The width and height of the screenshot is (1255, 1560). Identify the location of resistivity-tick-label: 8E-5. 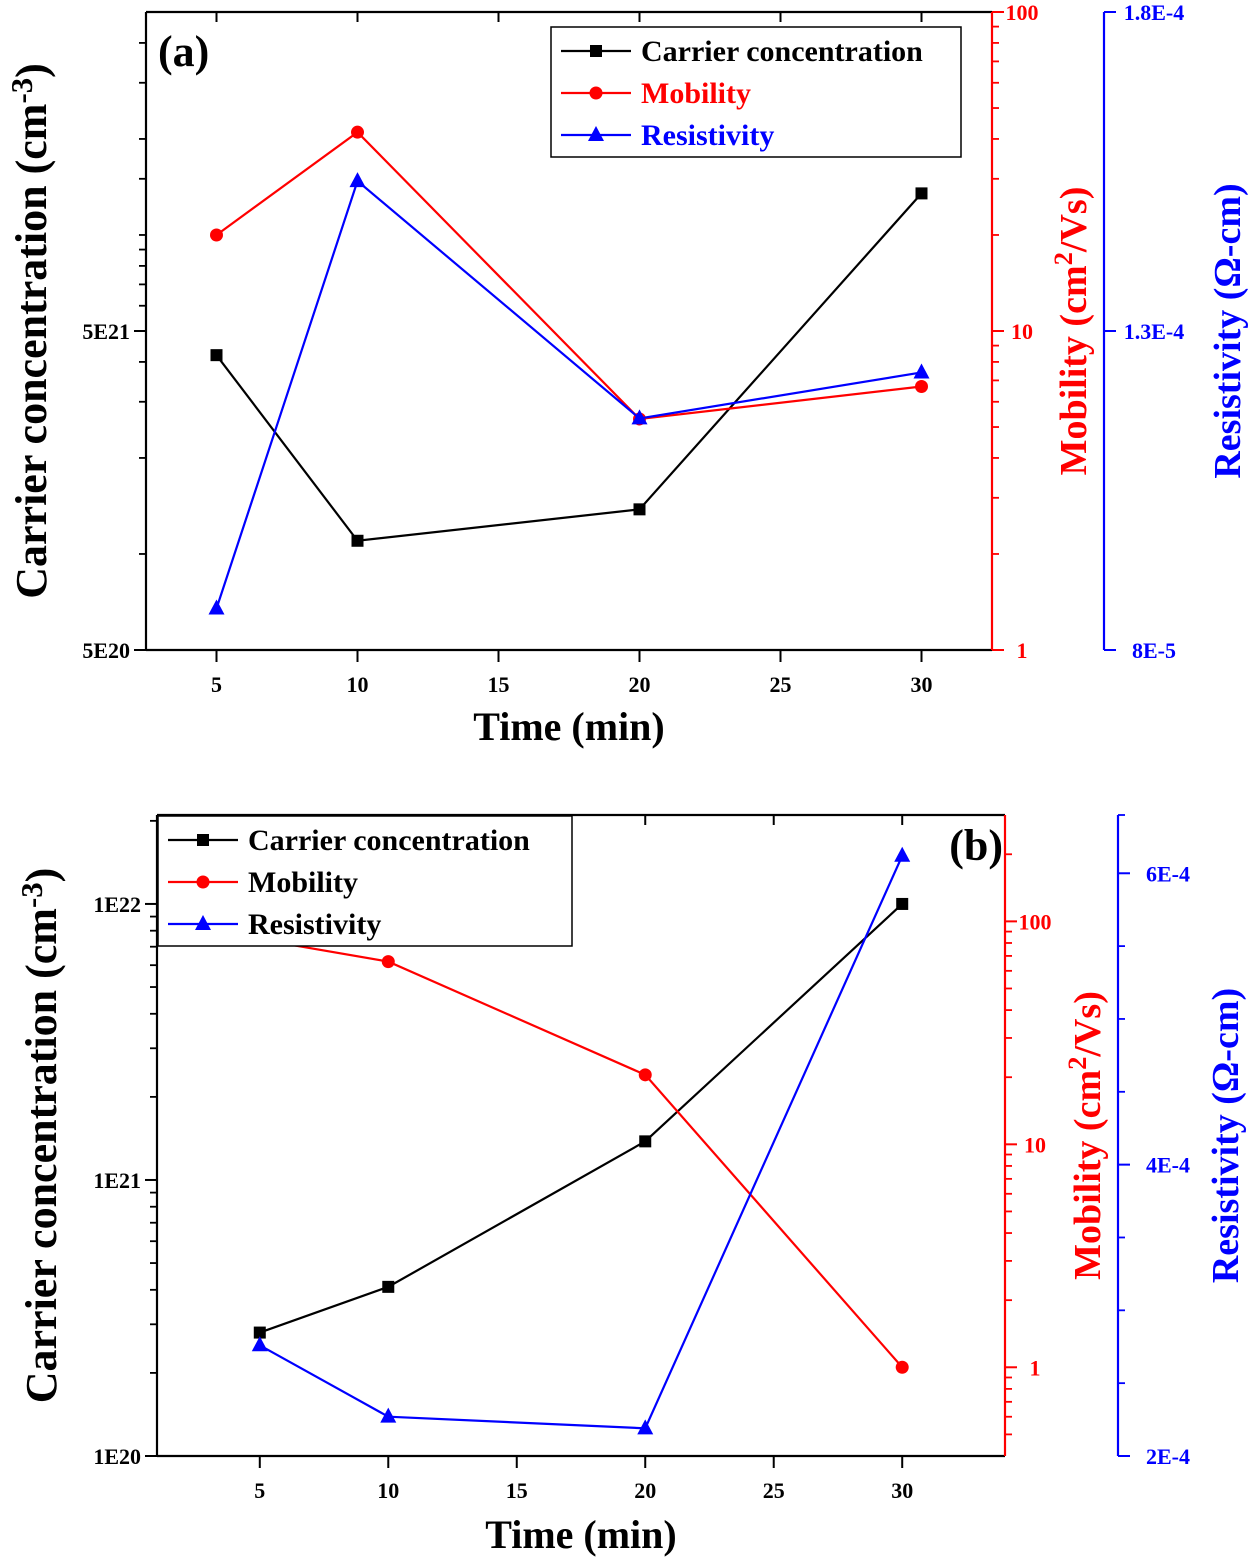
(1154, 650).